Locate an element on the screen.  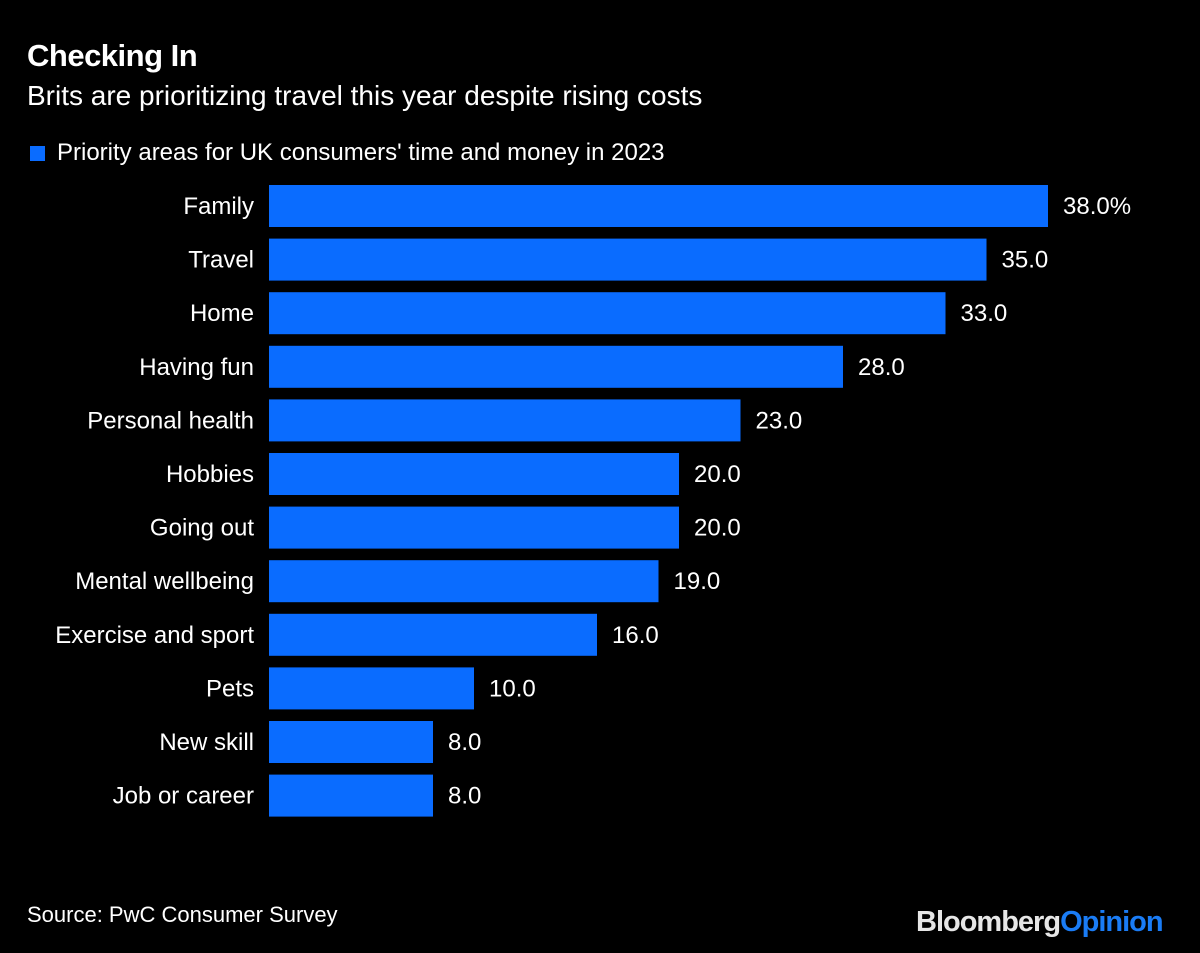
bar-exercise-and-sport is located at coordinates (433, 634).